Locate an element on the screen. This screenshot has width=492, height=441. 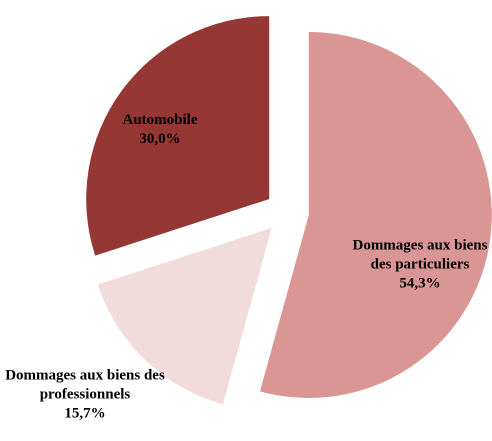
value-label: 54,3% is located at coordinates (420, 283).